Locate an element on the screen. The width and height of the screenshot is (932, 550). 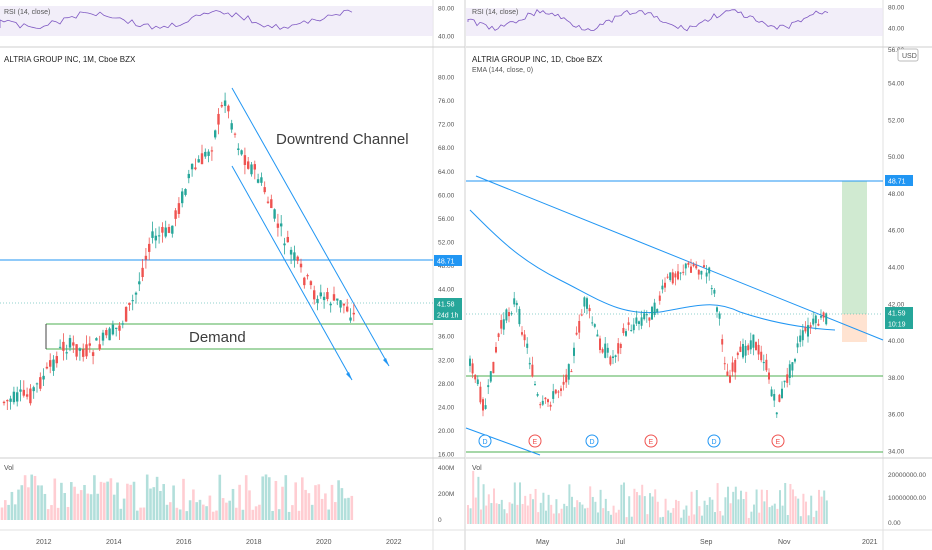
left-price-tick: 80.00 is located at coordinates (446, 78).